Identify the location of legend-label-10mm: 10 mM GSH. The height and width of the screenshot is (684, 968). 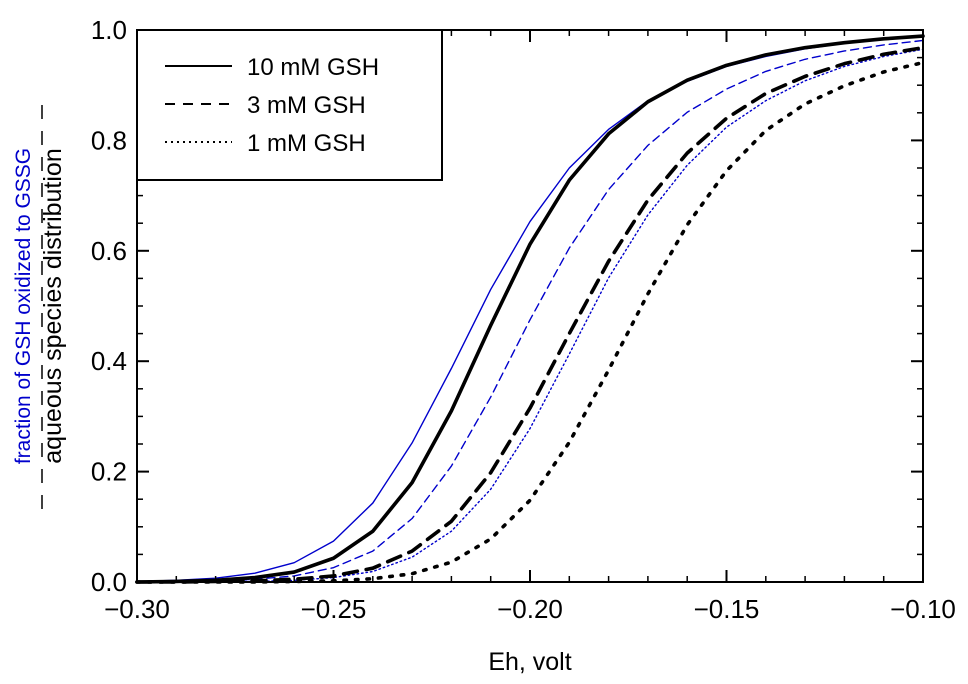
(313, 67).